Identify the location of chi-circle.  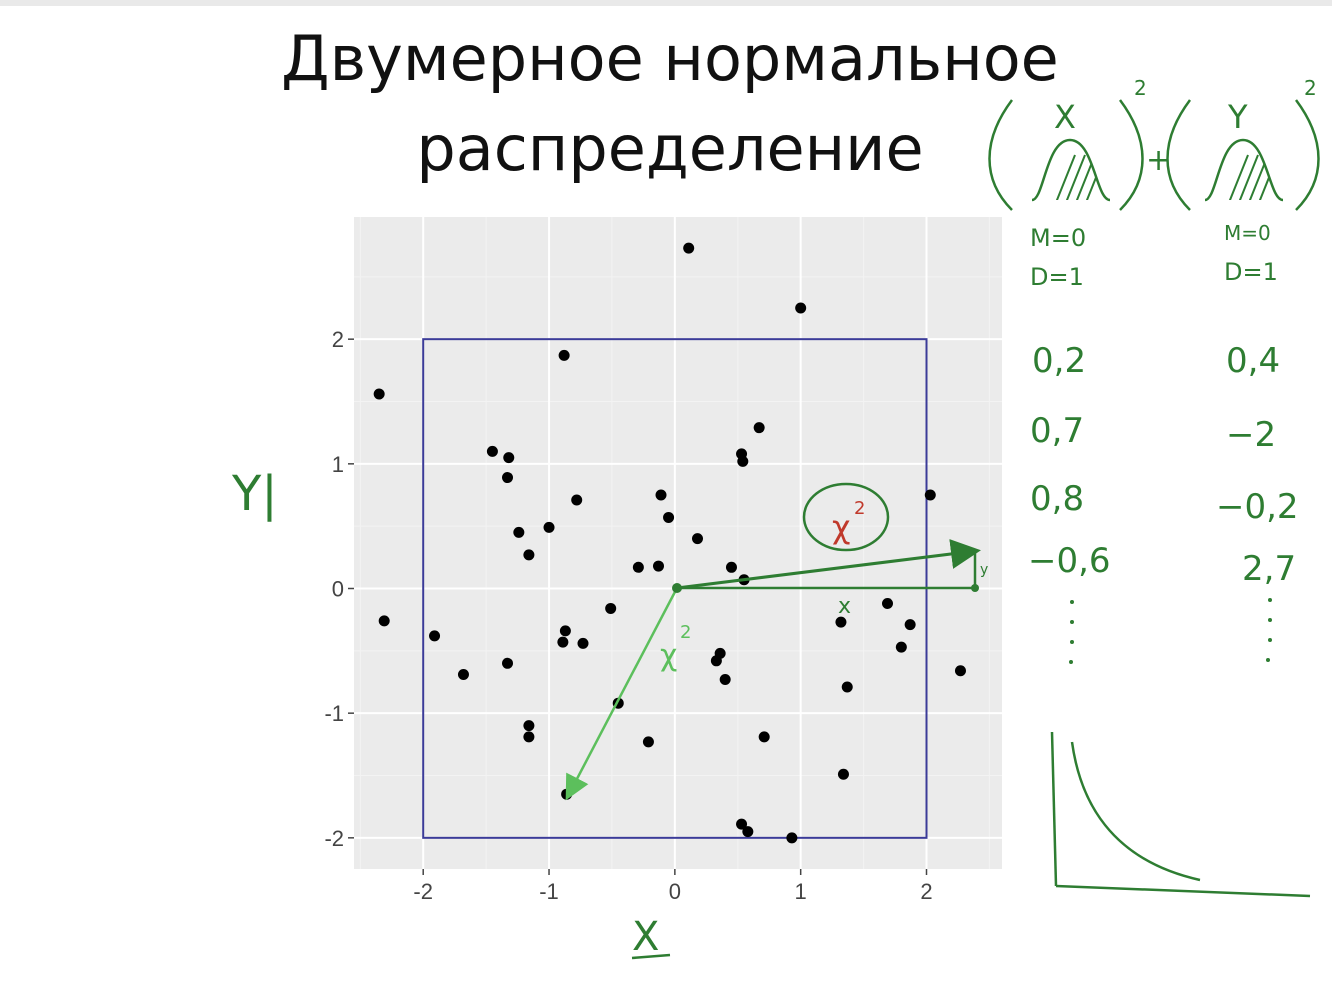
(846, 517).